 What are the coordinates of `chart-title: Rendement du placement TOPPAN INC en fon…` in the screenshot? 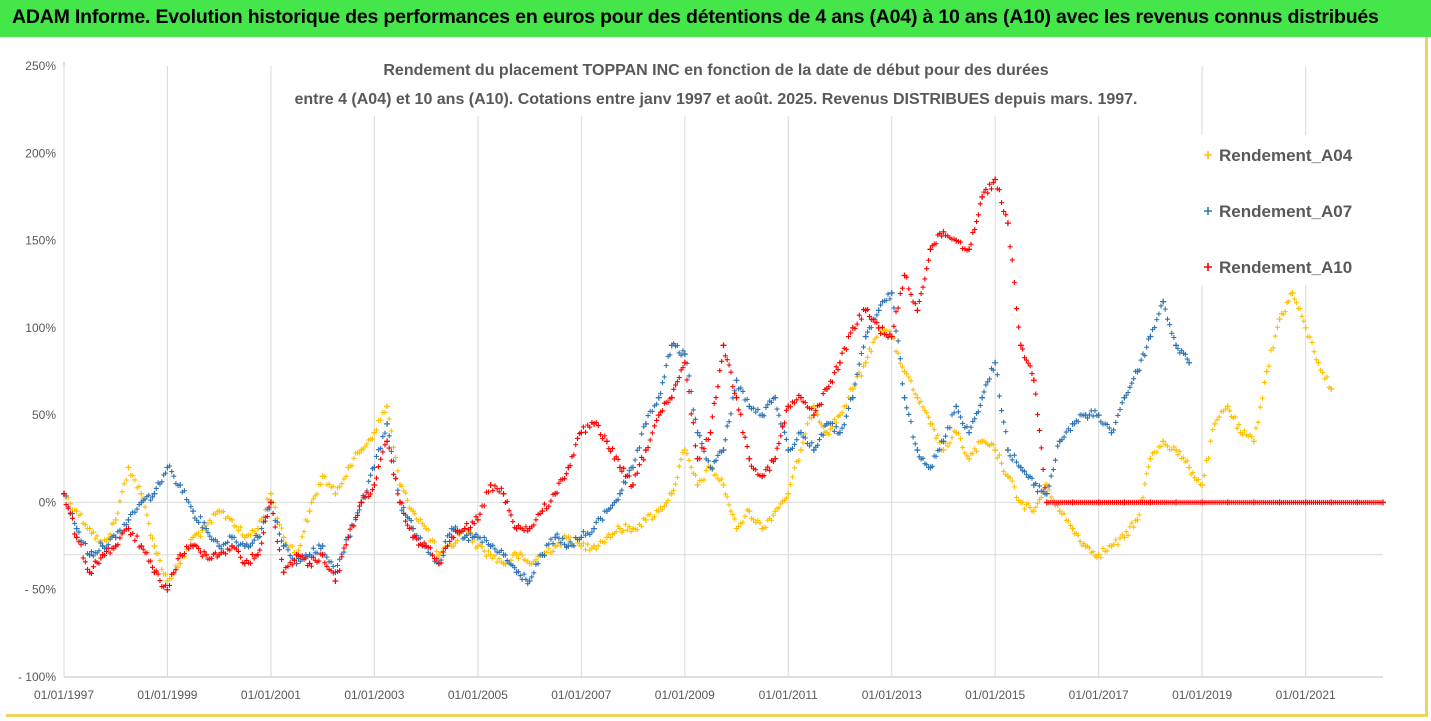 It's located at (720, 84).